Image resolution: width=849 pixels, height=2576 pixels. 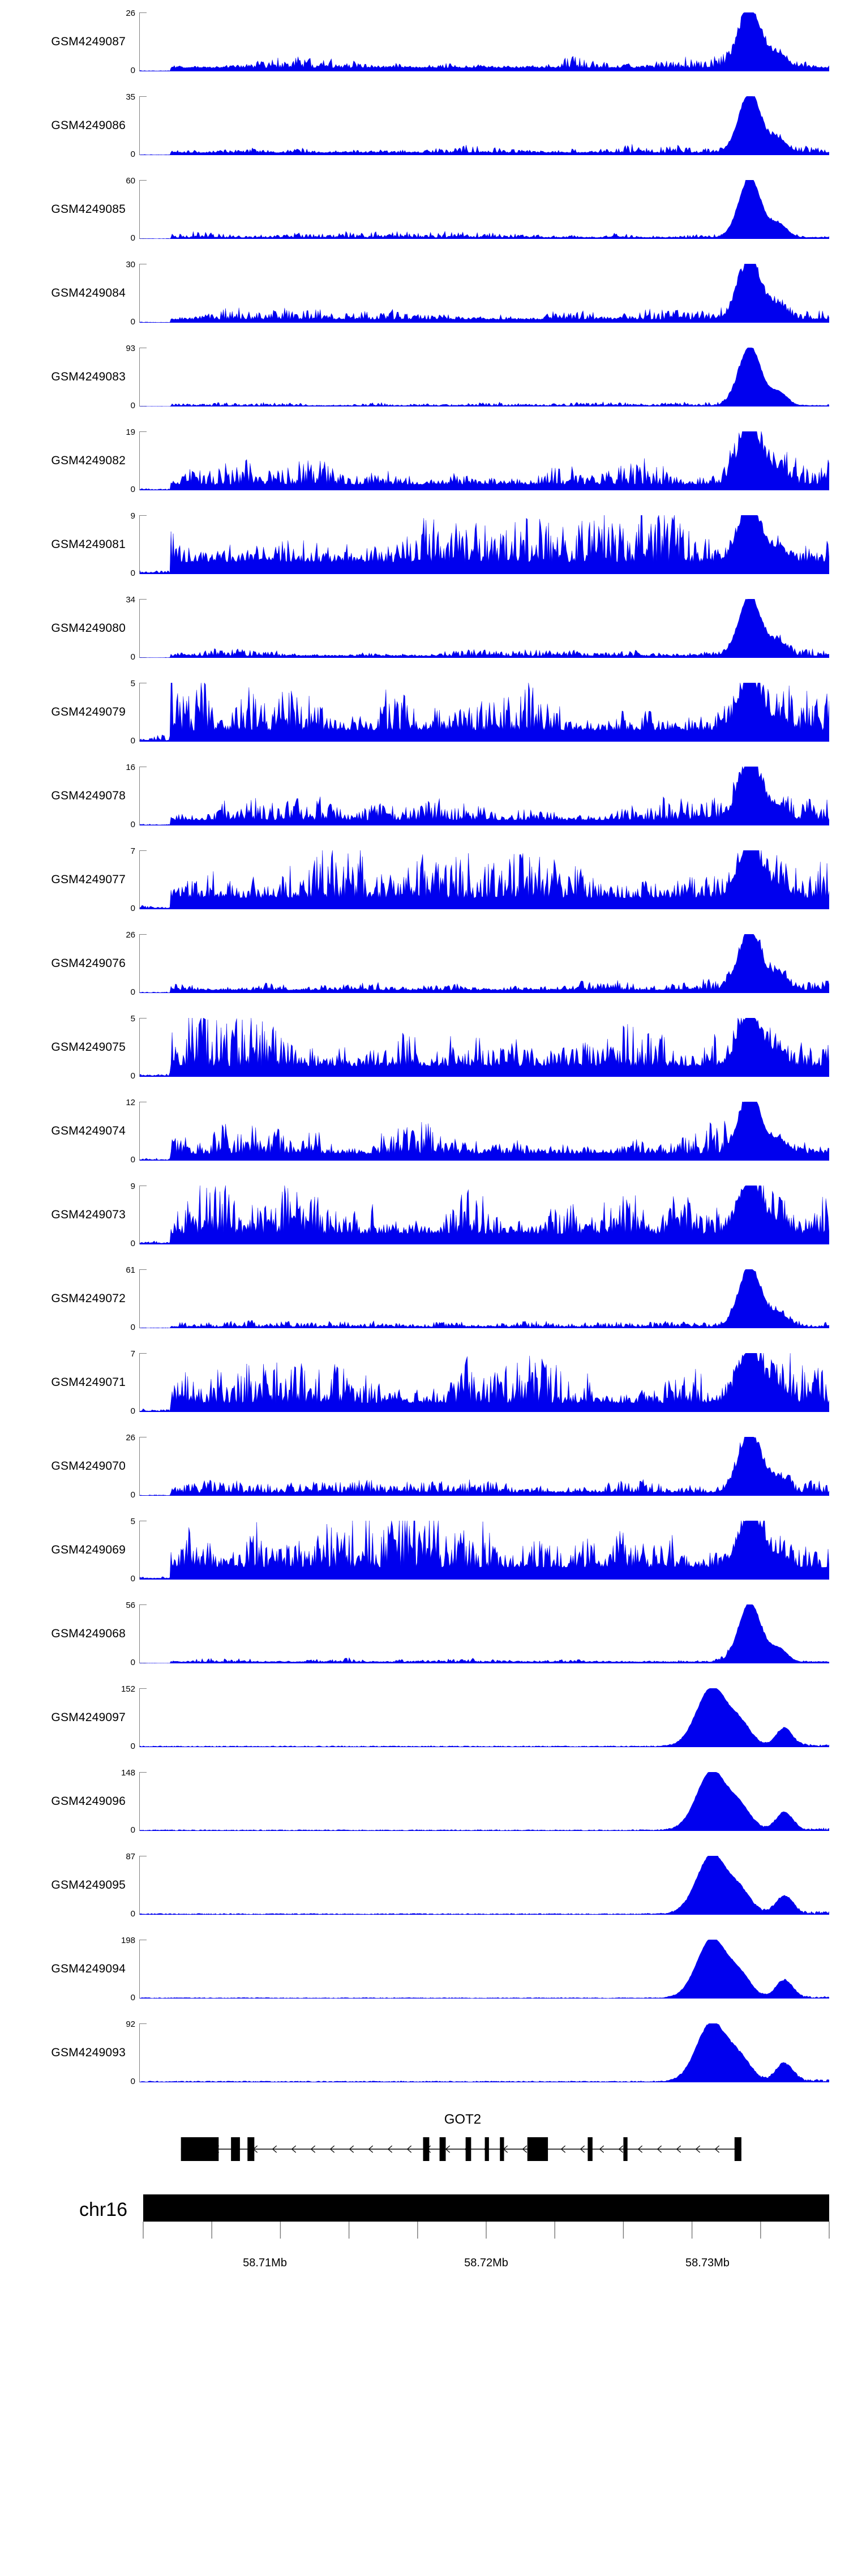 I want to click on coverage-track: GSM4249078 16 0, so click(x=424, y=796).